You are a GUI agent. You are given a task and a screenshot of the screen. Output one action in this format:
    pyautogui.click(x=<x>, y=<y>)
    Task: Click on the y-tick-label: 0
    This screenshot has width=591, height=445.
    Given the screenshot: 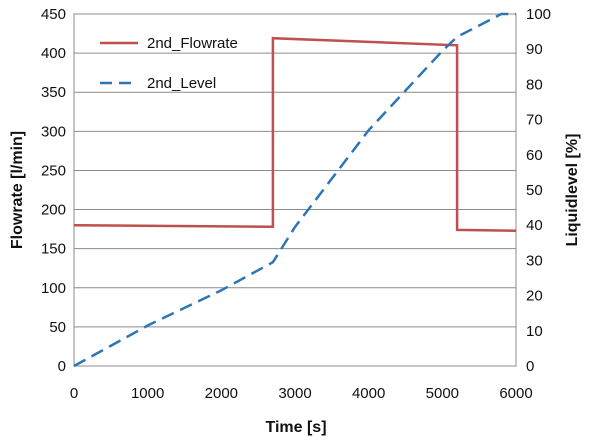 What is the action you would take?
    pyautogui.click(x=62, y=366)
    